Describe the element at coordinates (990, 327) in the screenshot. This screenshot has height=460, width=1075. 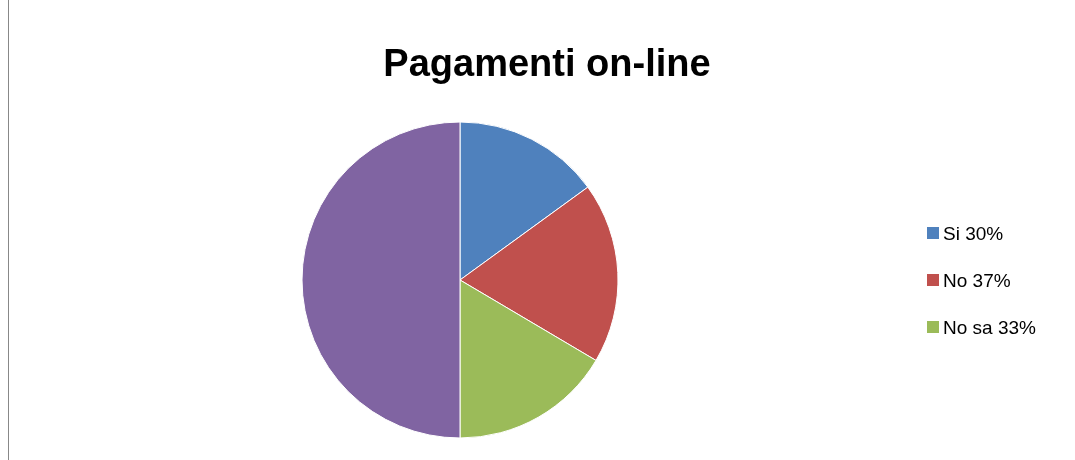
I see `legend-label: No sa 33%` at that location.